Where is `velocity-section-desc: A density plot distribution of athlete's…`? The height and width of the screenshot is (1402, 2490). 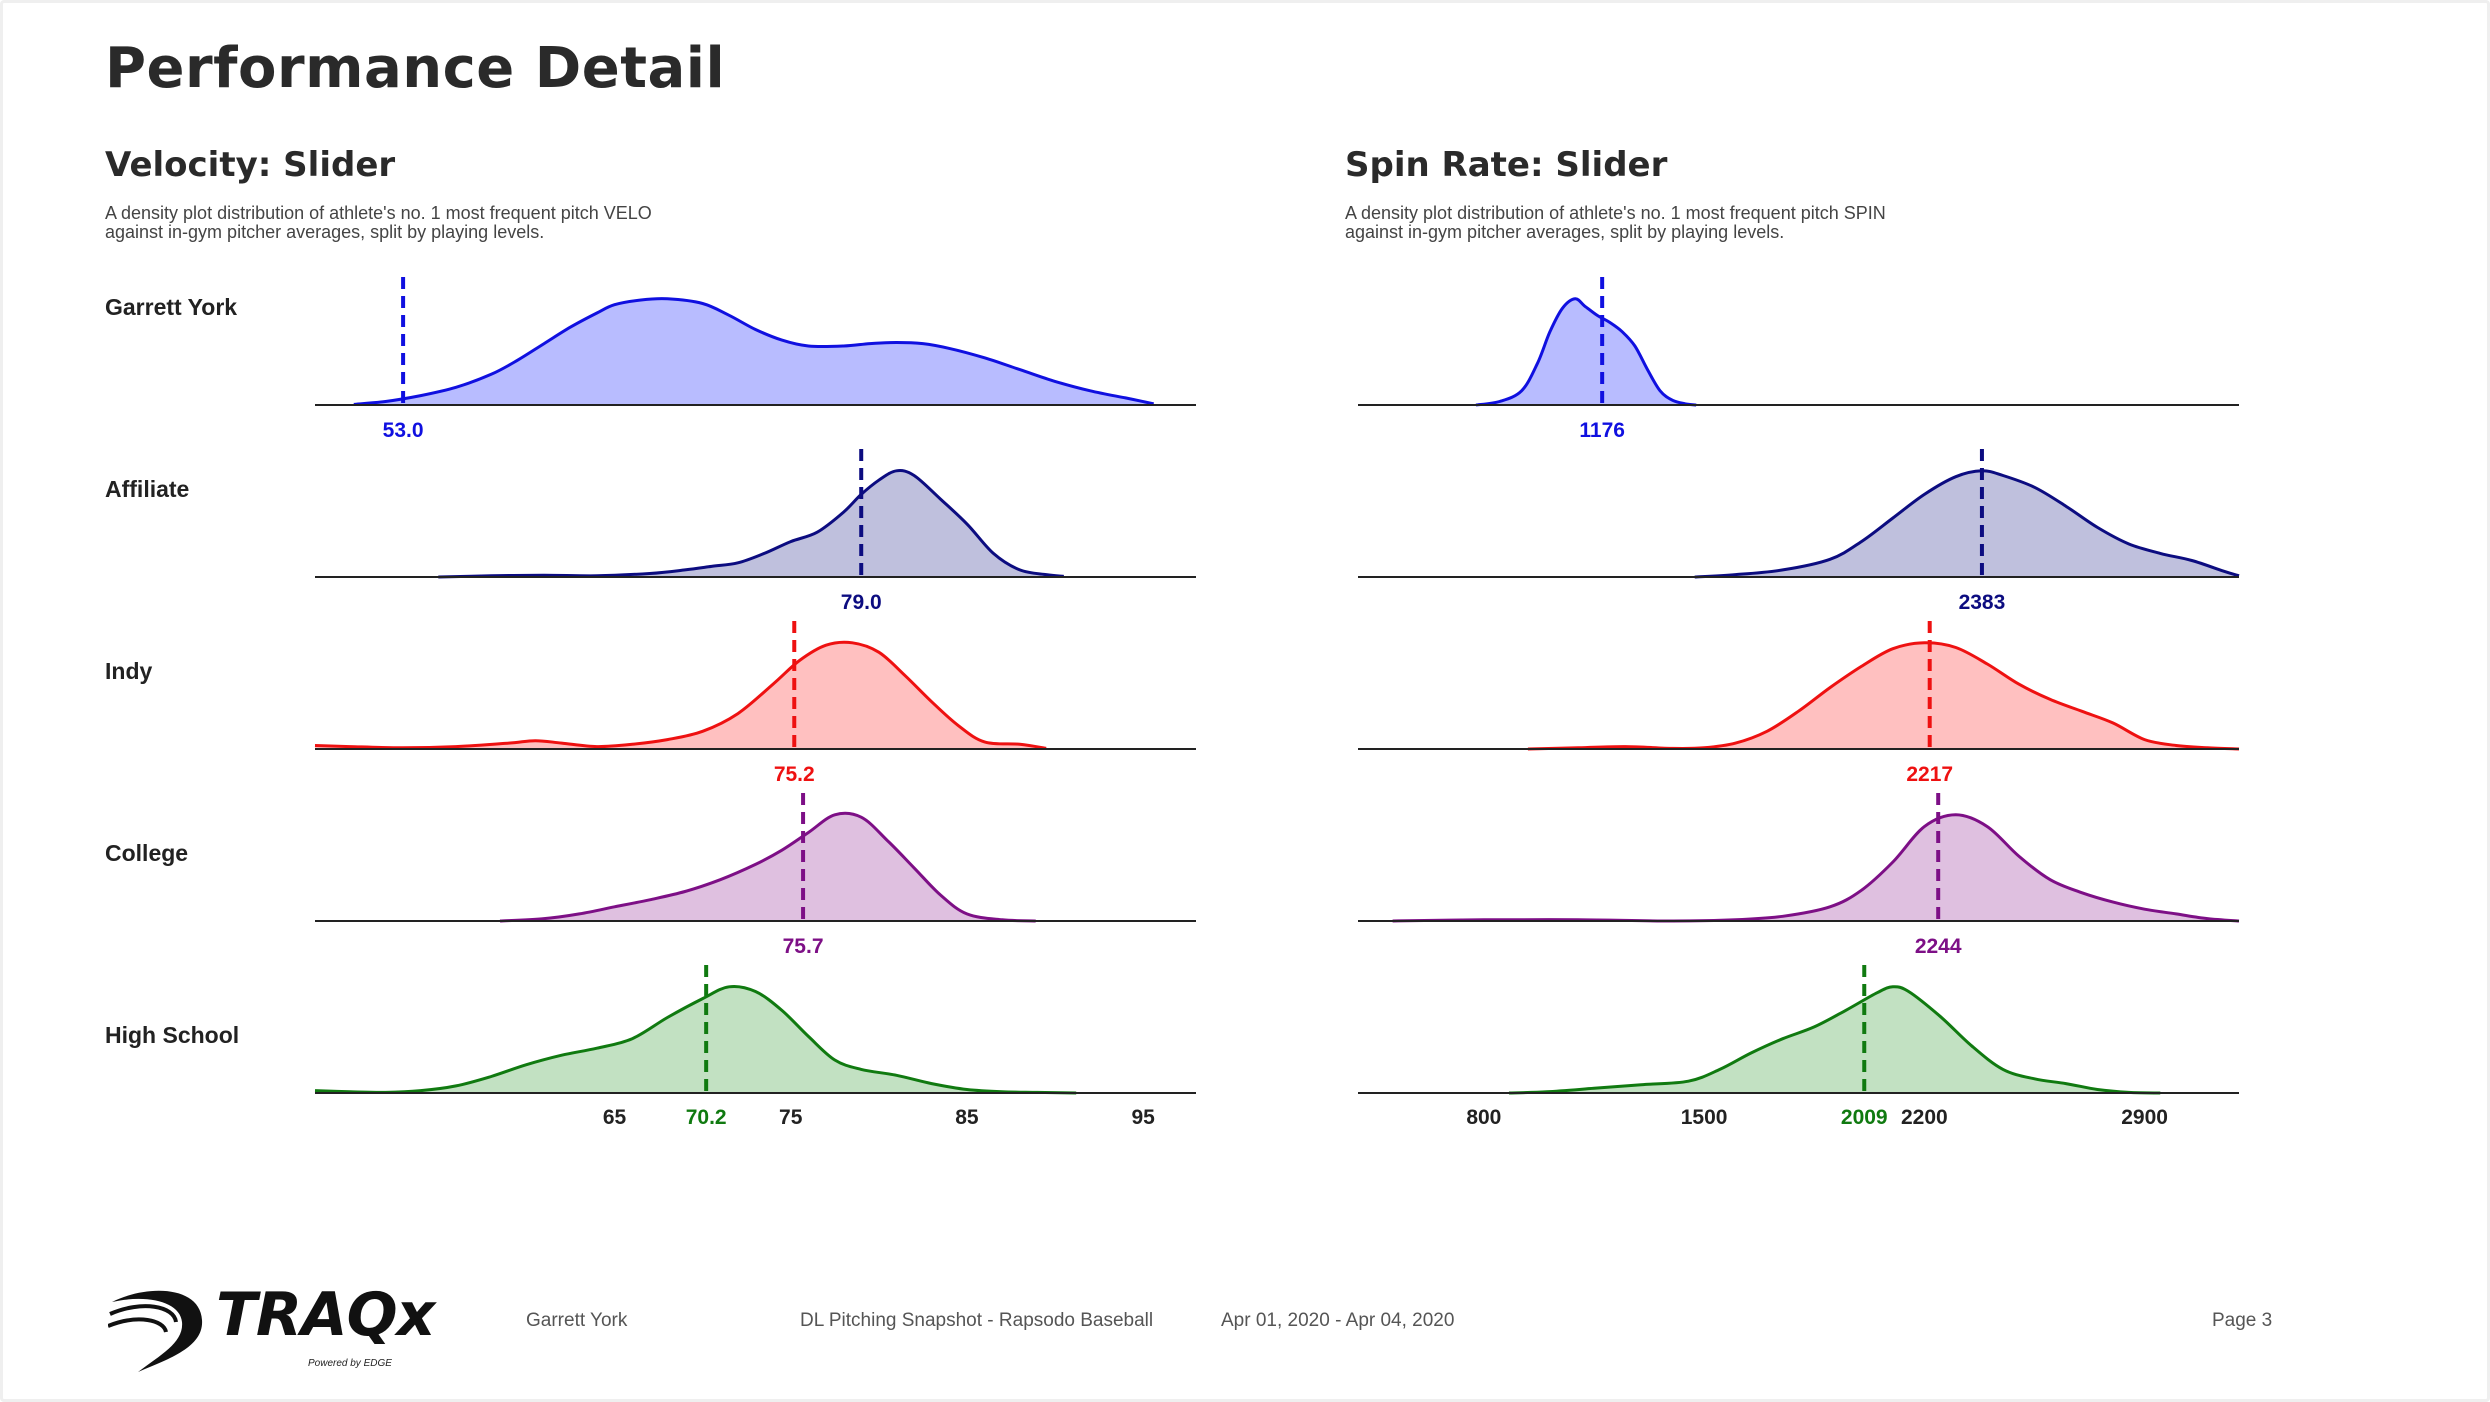 velocity-section-desc: A density plot distribution of athlete's… is located at coordinates (465, 223).